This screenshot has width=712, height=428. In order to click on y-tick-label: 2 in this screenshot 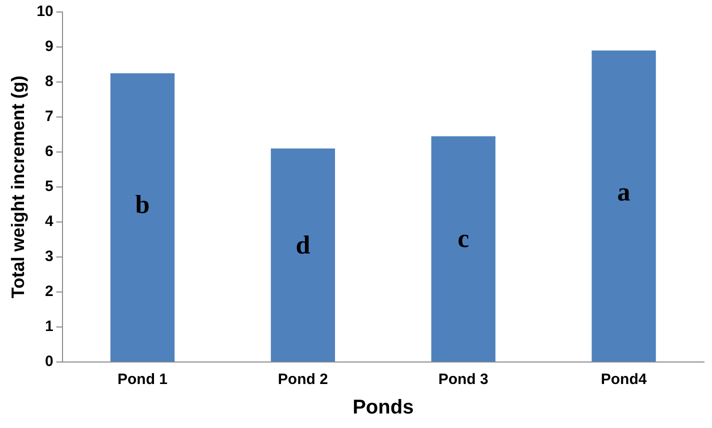, I will do `click(49, 291)`.